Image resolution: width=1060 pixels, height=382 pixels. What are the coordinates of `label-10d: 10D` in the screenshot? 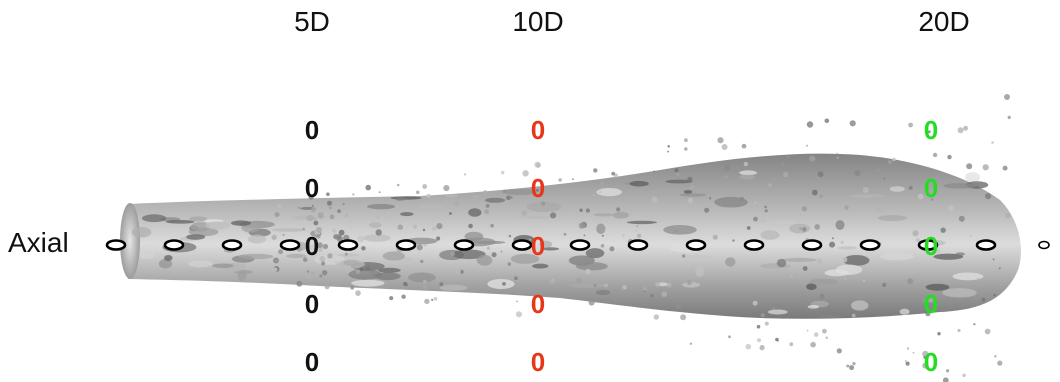 It's located at (538, 21).